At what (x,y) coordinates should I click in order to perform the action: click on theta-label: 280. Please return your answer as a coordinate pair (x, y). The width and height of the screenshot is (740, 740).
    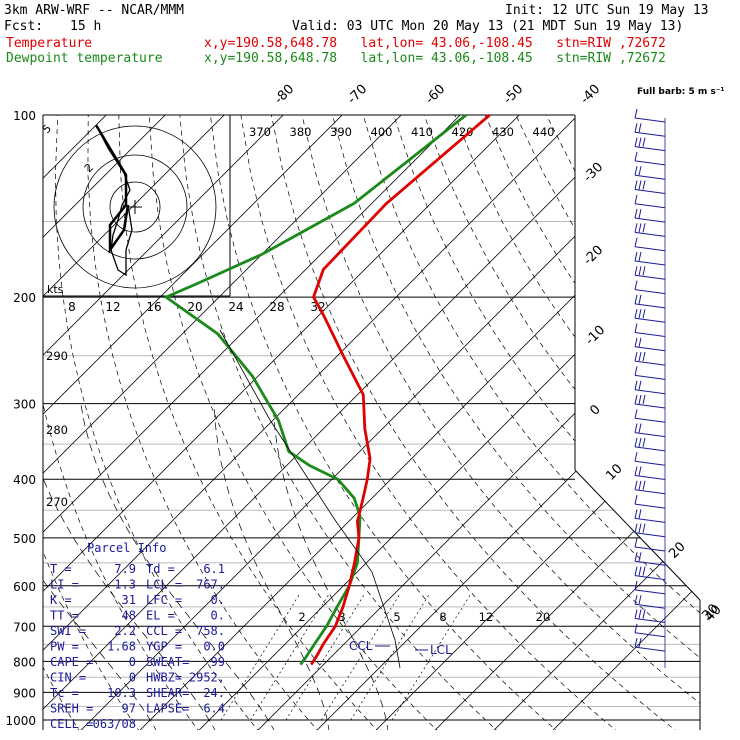
    Looking at the image, I should click on (57, 430).